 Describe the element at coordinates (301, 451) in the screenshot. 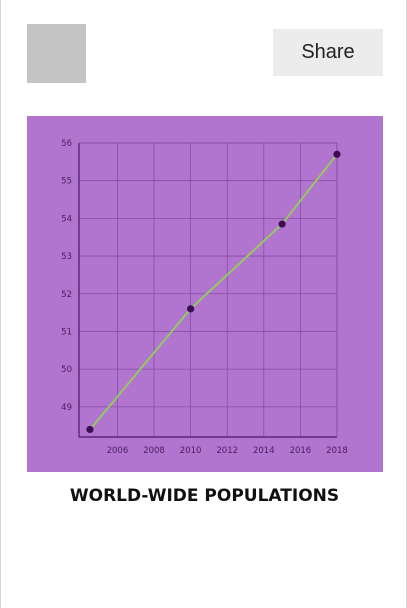

I see `x-tick-label-2016: 2016` at that location.